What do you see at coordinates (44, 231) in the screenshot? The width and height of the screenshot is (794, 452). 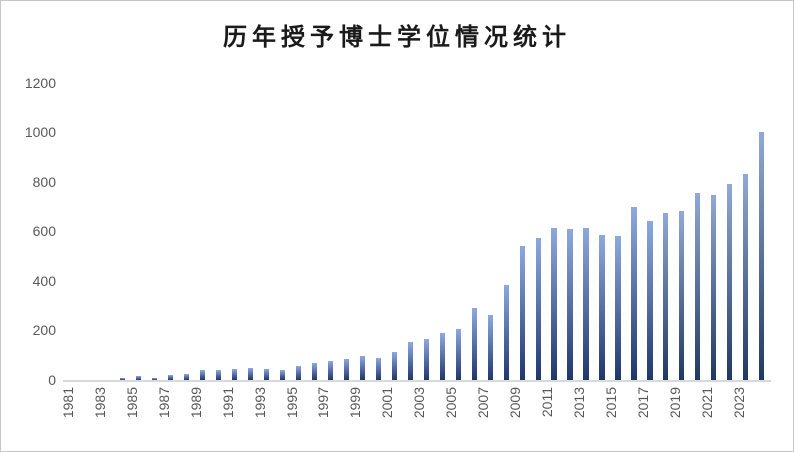 I see `y-tick-label: 600` at bounding box center [44, 231].